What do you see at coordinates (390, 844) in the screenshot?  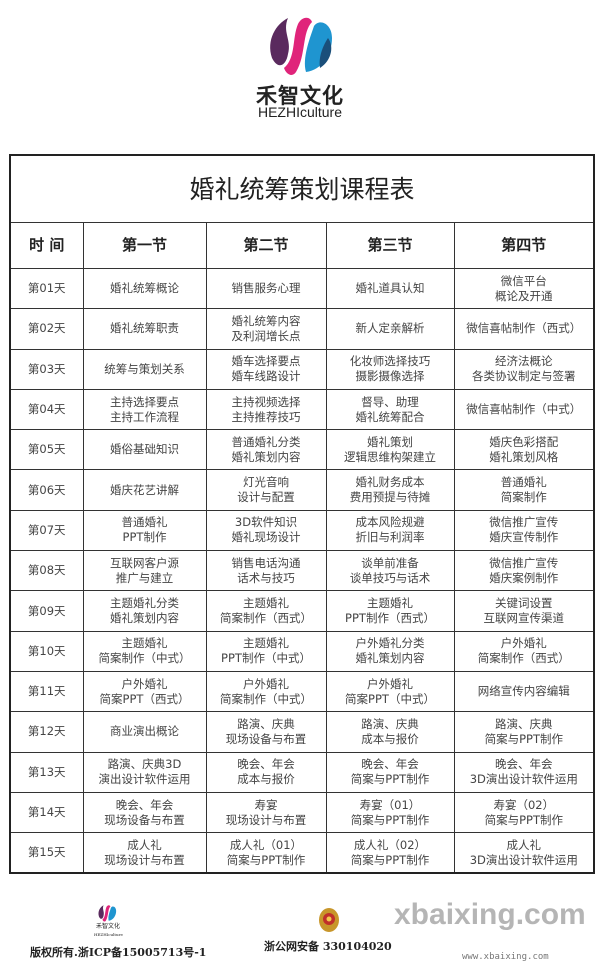 I see `course-topic: 成人礼（02）` at bounding box center [390, 844].